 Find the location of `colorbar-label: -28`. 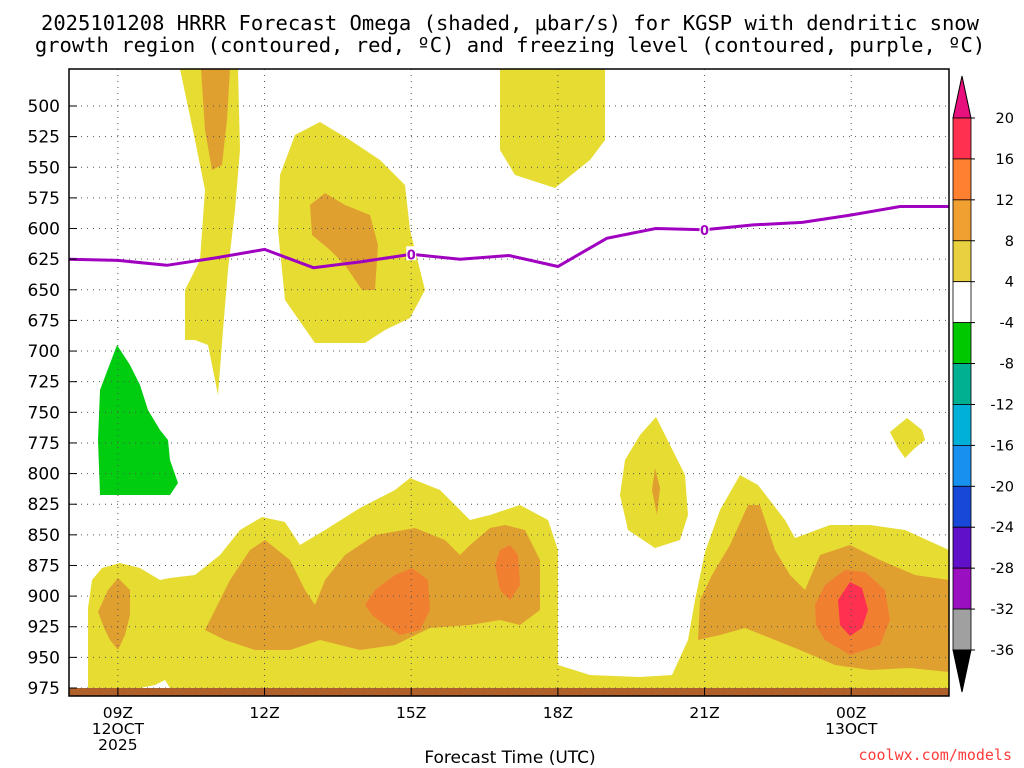

colorbar-label: -28 is located at coordinates (1002, 569).